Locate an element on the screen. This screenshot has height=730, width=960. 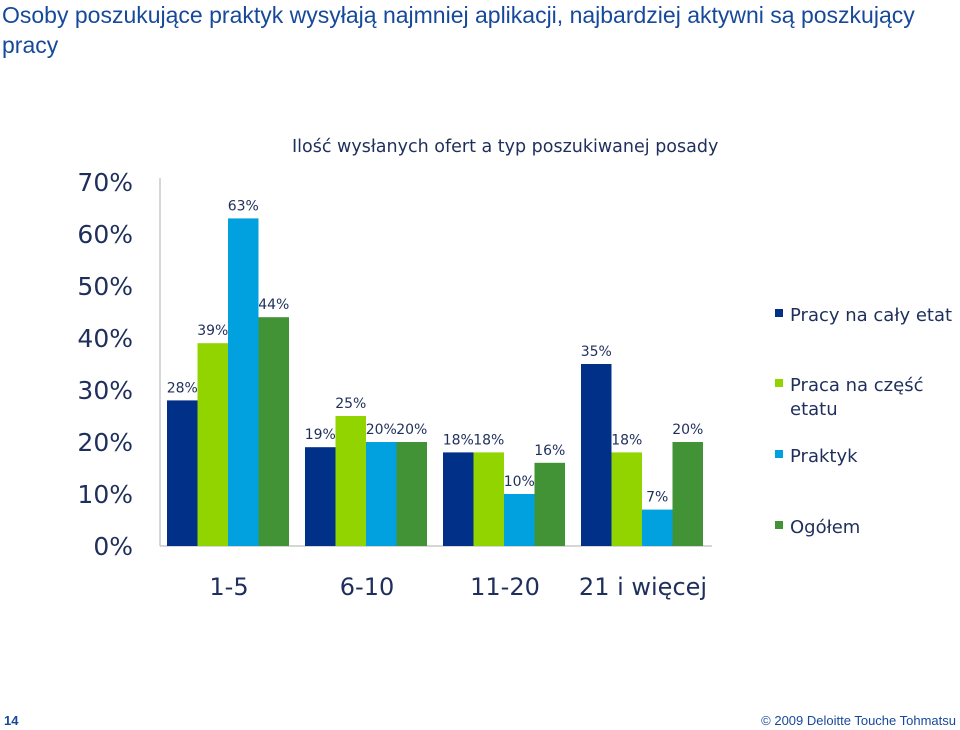
data-label: 19% is located at coordinates (320, 435).